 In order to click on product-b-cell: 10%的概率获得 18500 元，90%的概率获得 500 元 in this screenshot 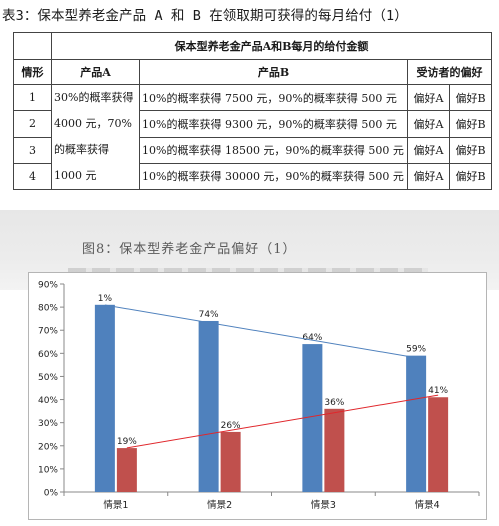, I will do `click(273, 150)`.